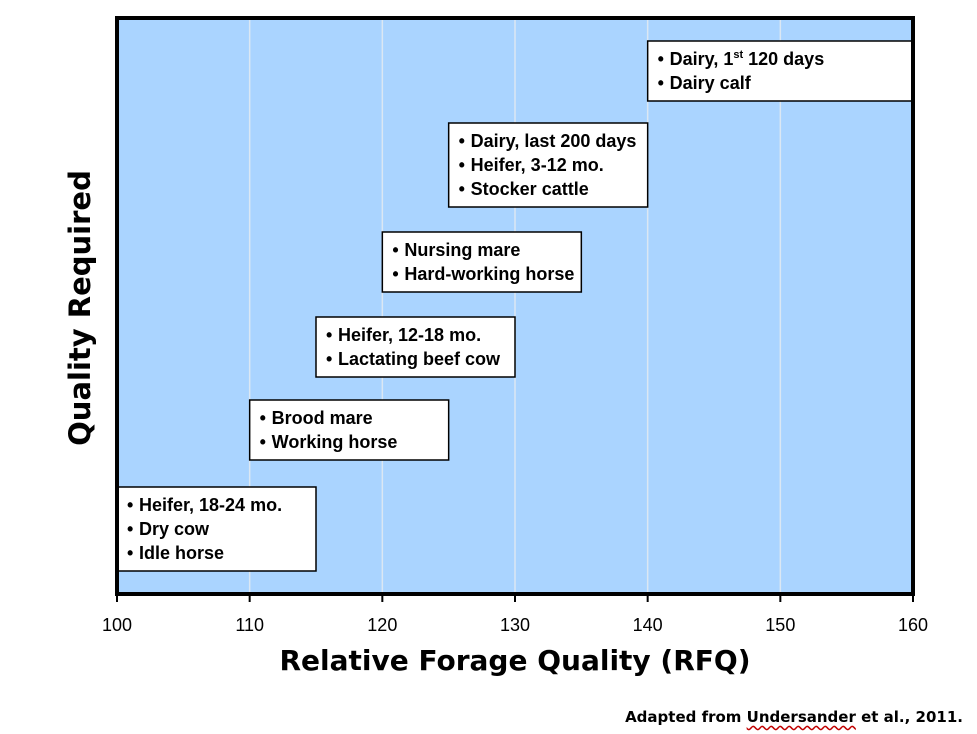 Image resolution: width=977 pixels, height=734 pixels. Describe the element at coordinates (80, 308) in the screenshot. I see `y-axis-label: Quality Required` at that location.